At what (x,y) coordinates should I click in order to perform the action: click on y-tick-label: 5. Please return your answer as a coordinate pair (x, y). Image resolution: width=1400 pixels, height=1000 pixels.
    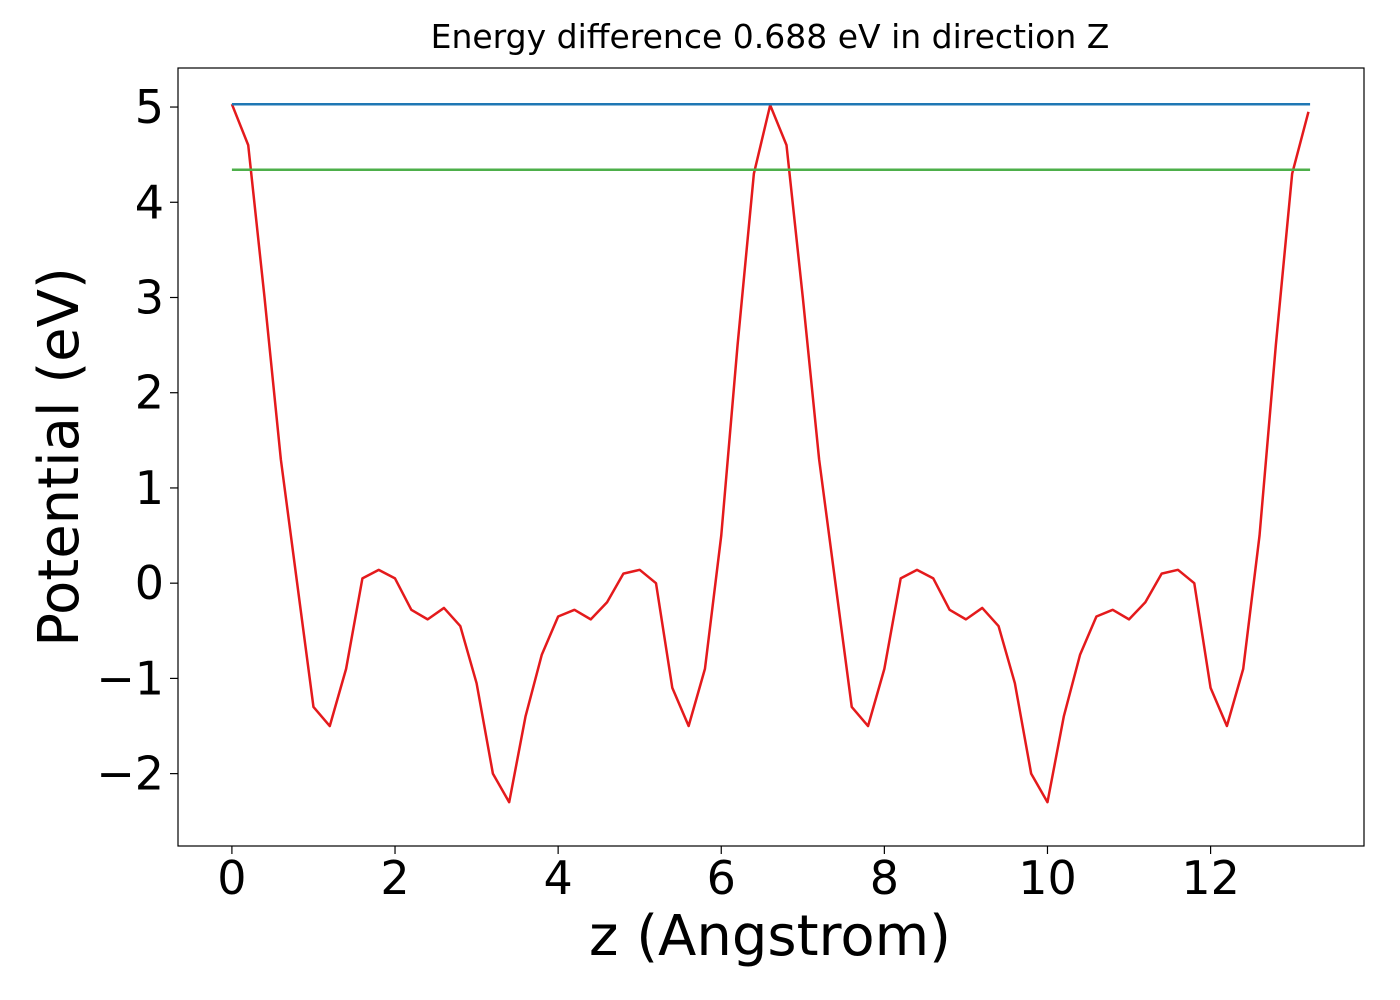
    Looking at the image, I should click on (149, 107).